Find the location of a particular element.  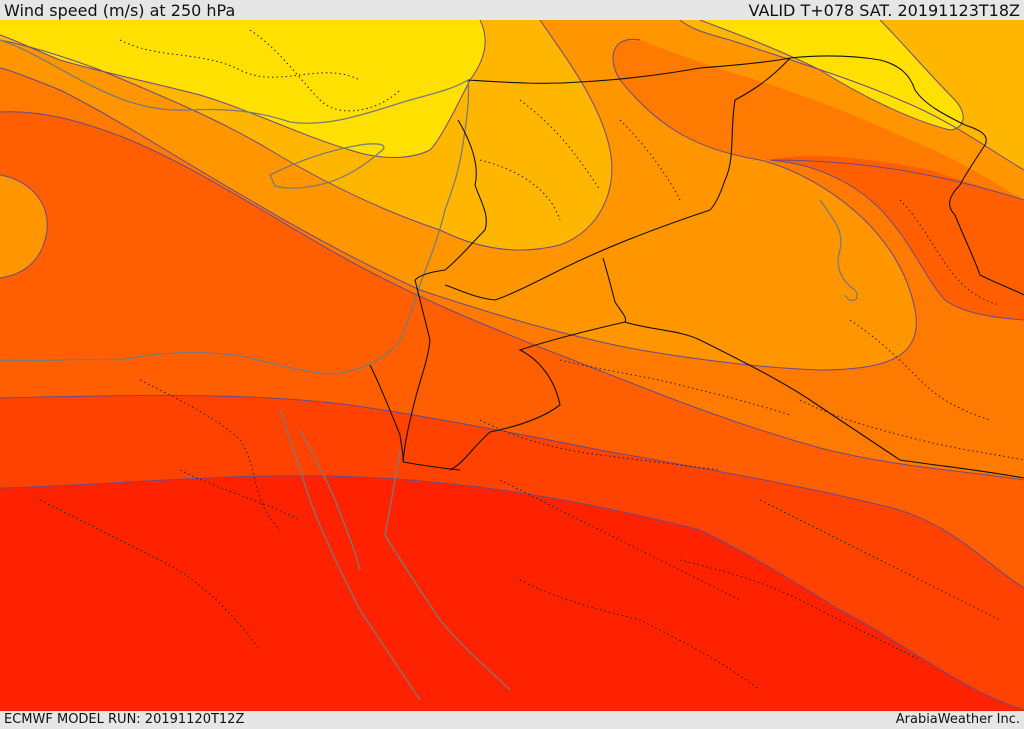

wind-band-1-northeast is located at coordinates (832, 75).